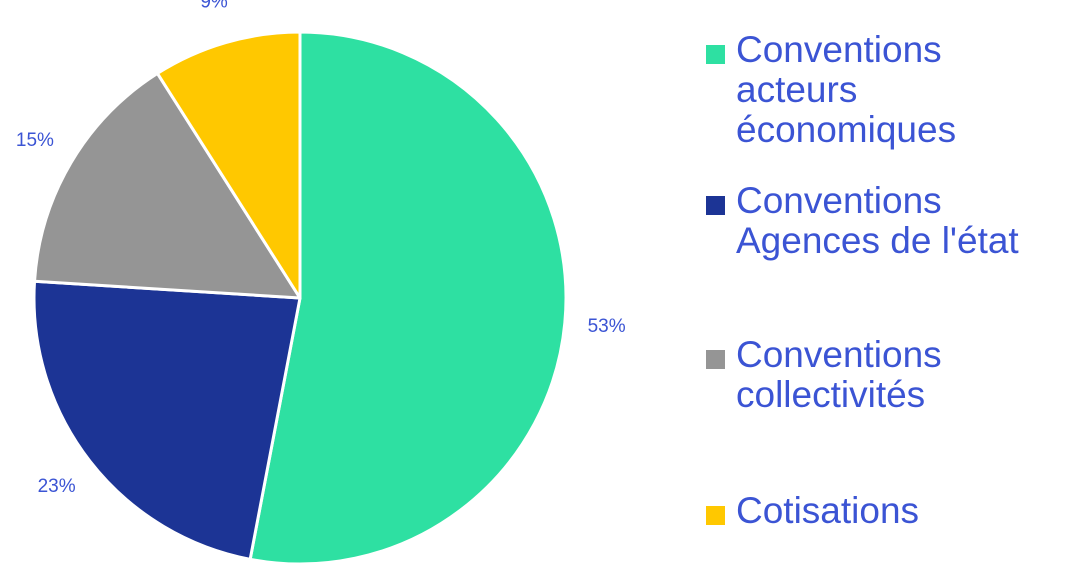 This screenshot has width=1066, height=566. What do you see at coordinates (167, 420) in the screenshot?
I see `pie-slice-agences-etat` at bounding box center [167, 420].